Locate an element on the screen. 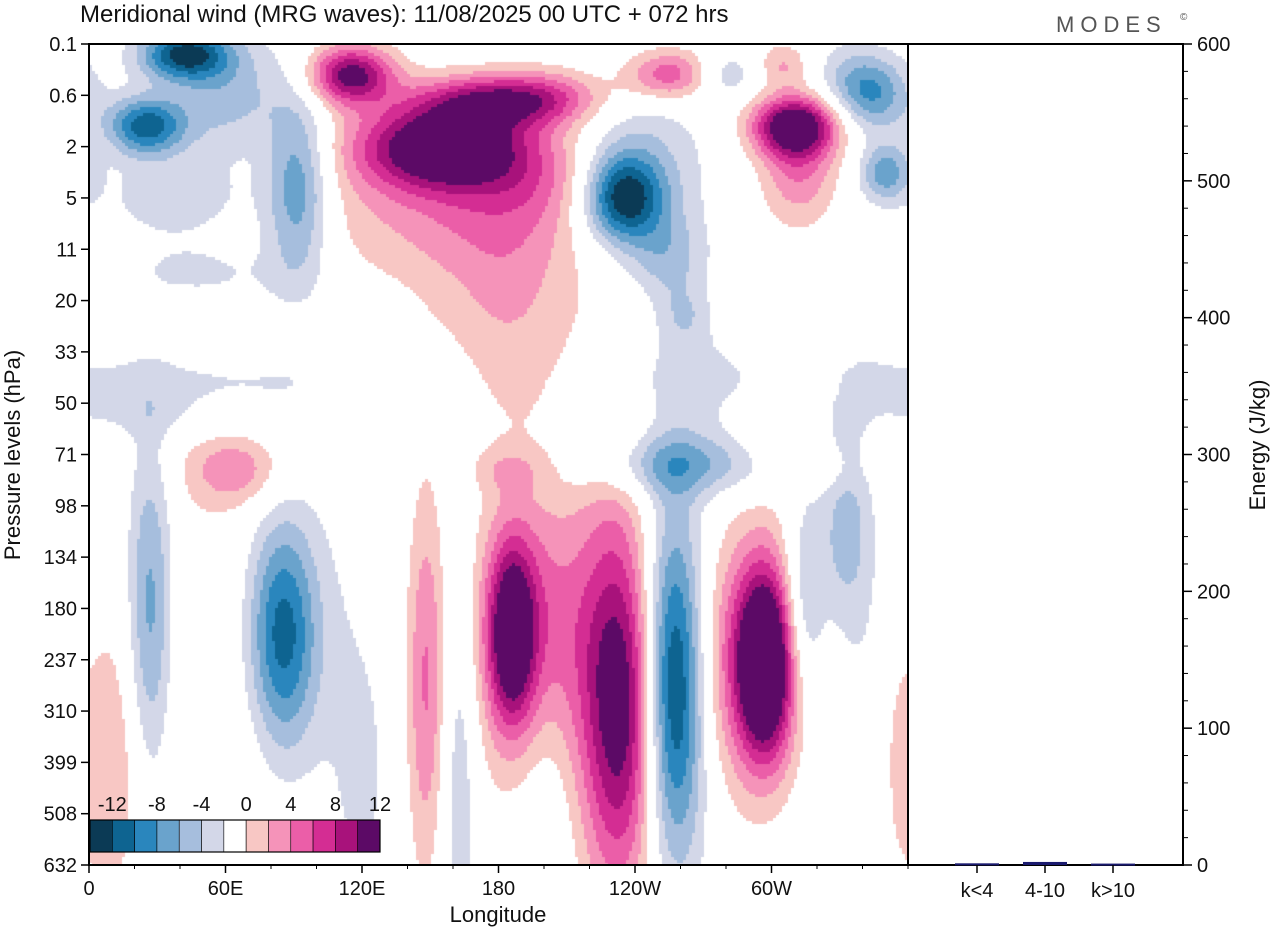  energy-tick-label: 100 is located at coordinates (1213, 729).